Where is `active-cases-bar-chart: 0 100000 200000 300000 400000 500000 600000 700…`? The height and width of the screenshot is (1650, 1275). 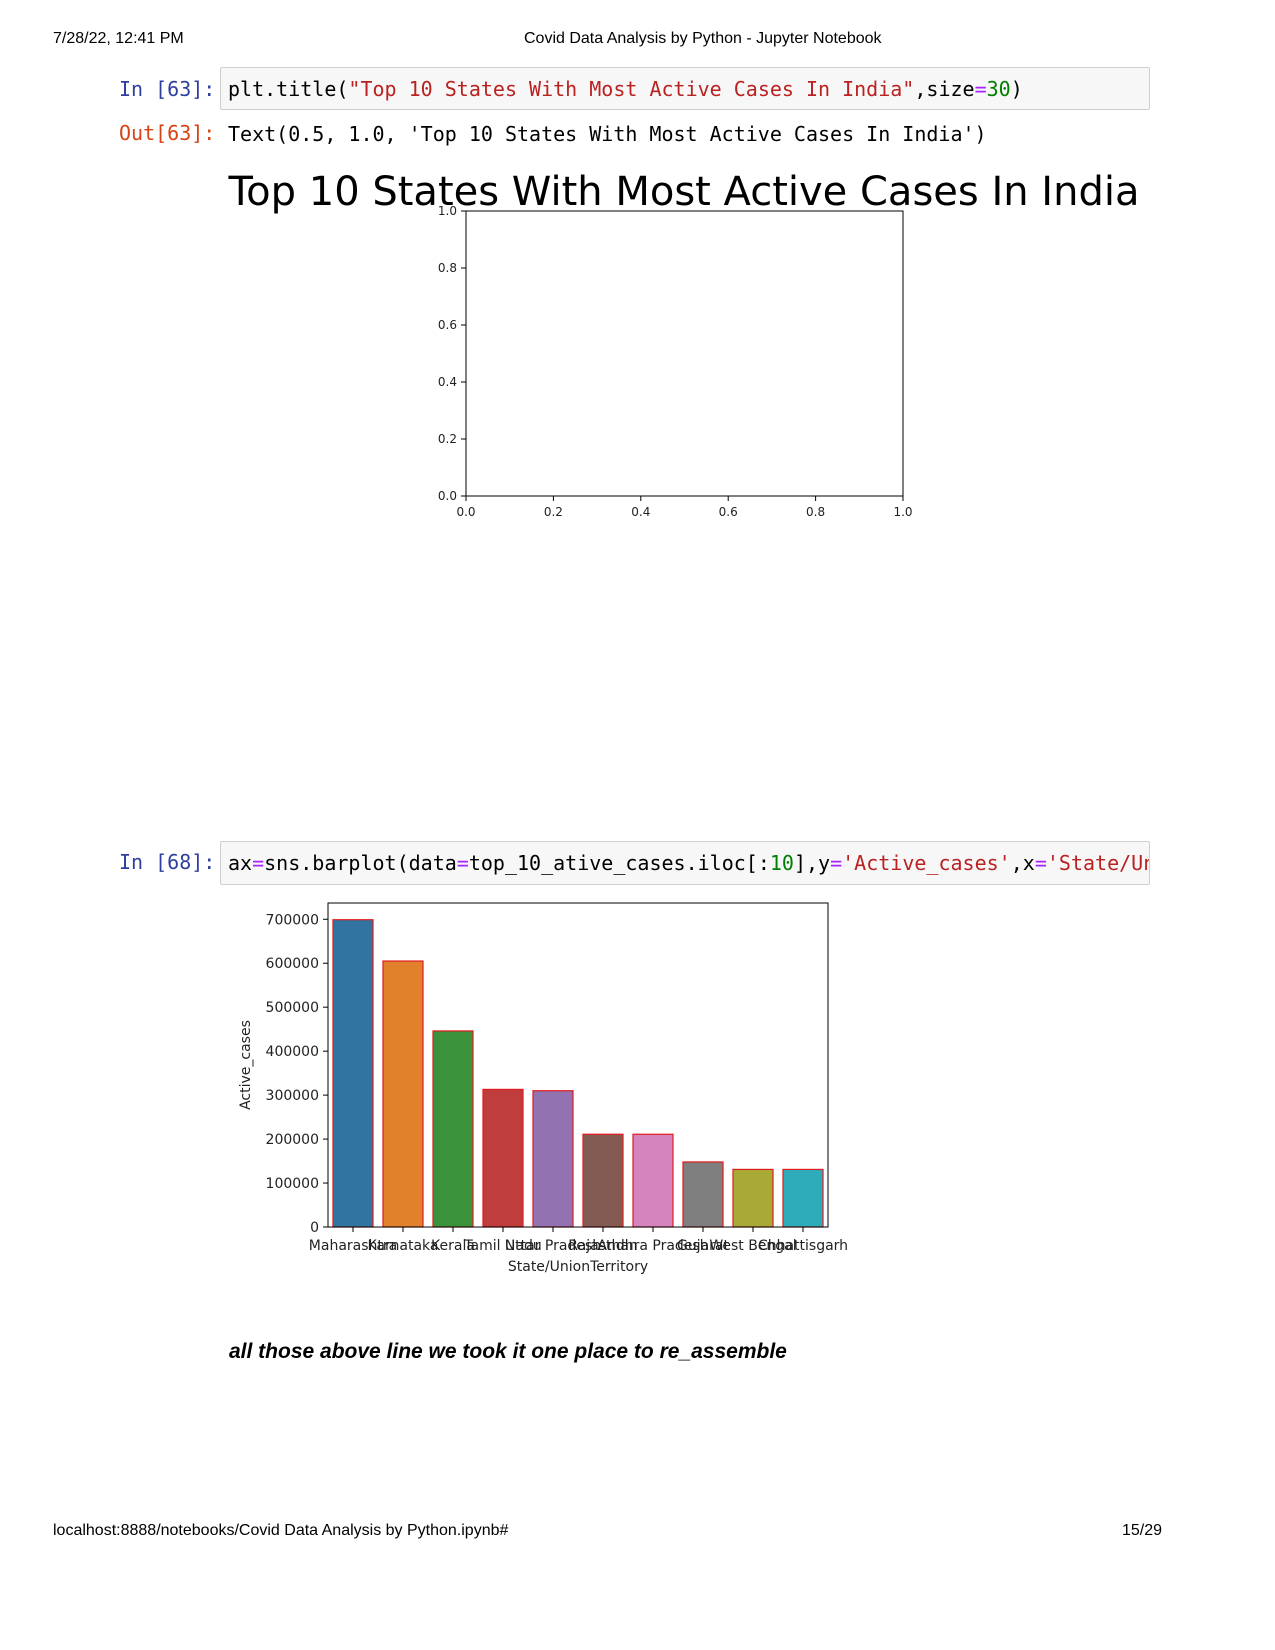
active-cases-bar-chart: 0 100000 200000 300000 400000 500000 600000 700… is located at coordinates (543, 1088).